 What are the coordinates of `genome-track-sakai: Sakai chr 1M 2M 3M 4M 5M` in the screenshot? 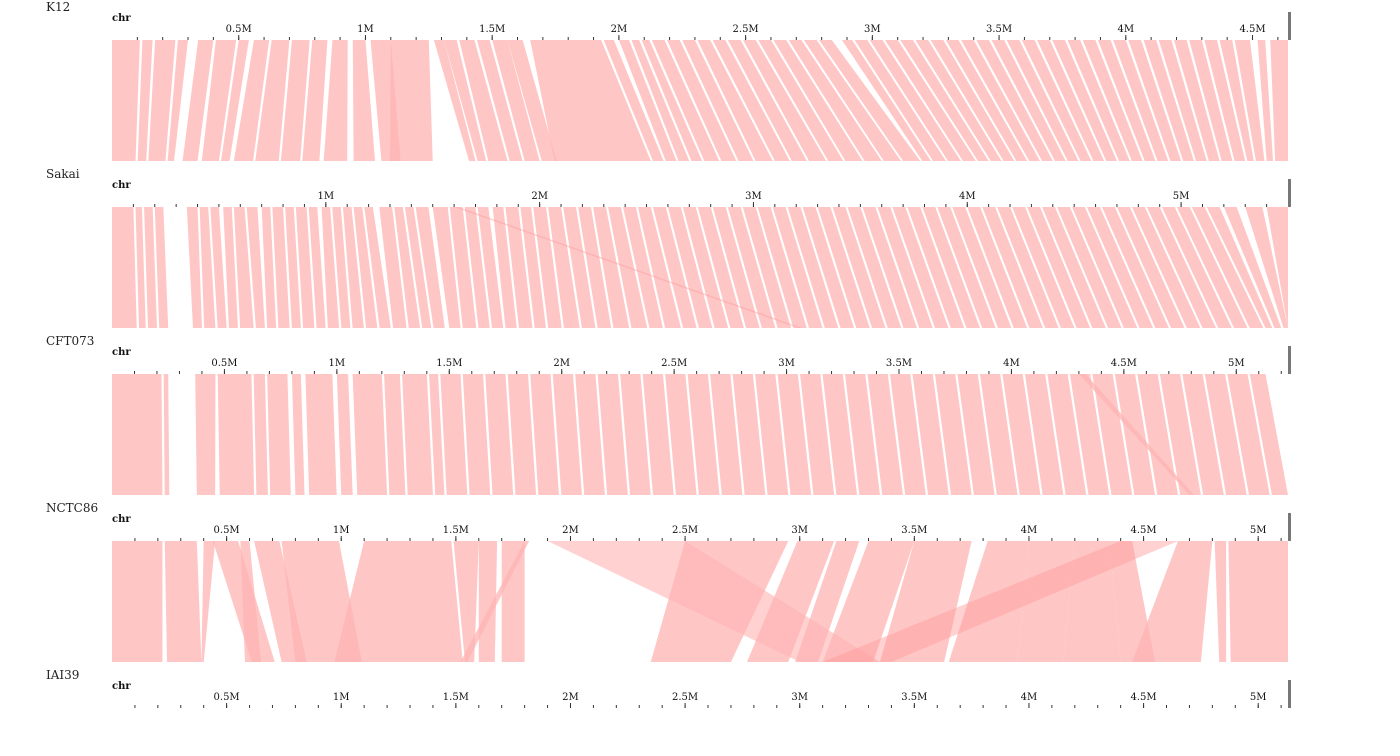 It's located at (668, 187).